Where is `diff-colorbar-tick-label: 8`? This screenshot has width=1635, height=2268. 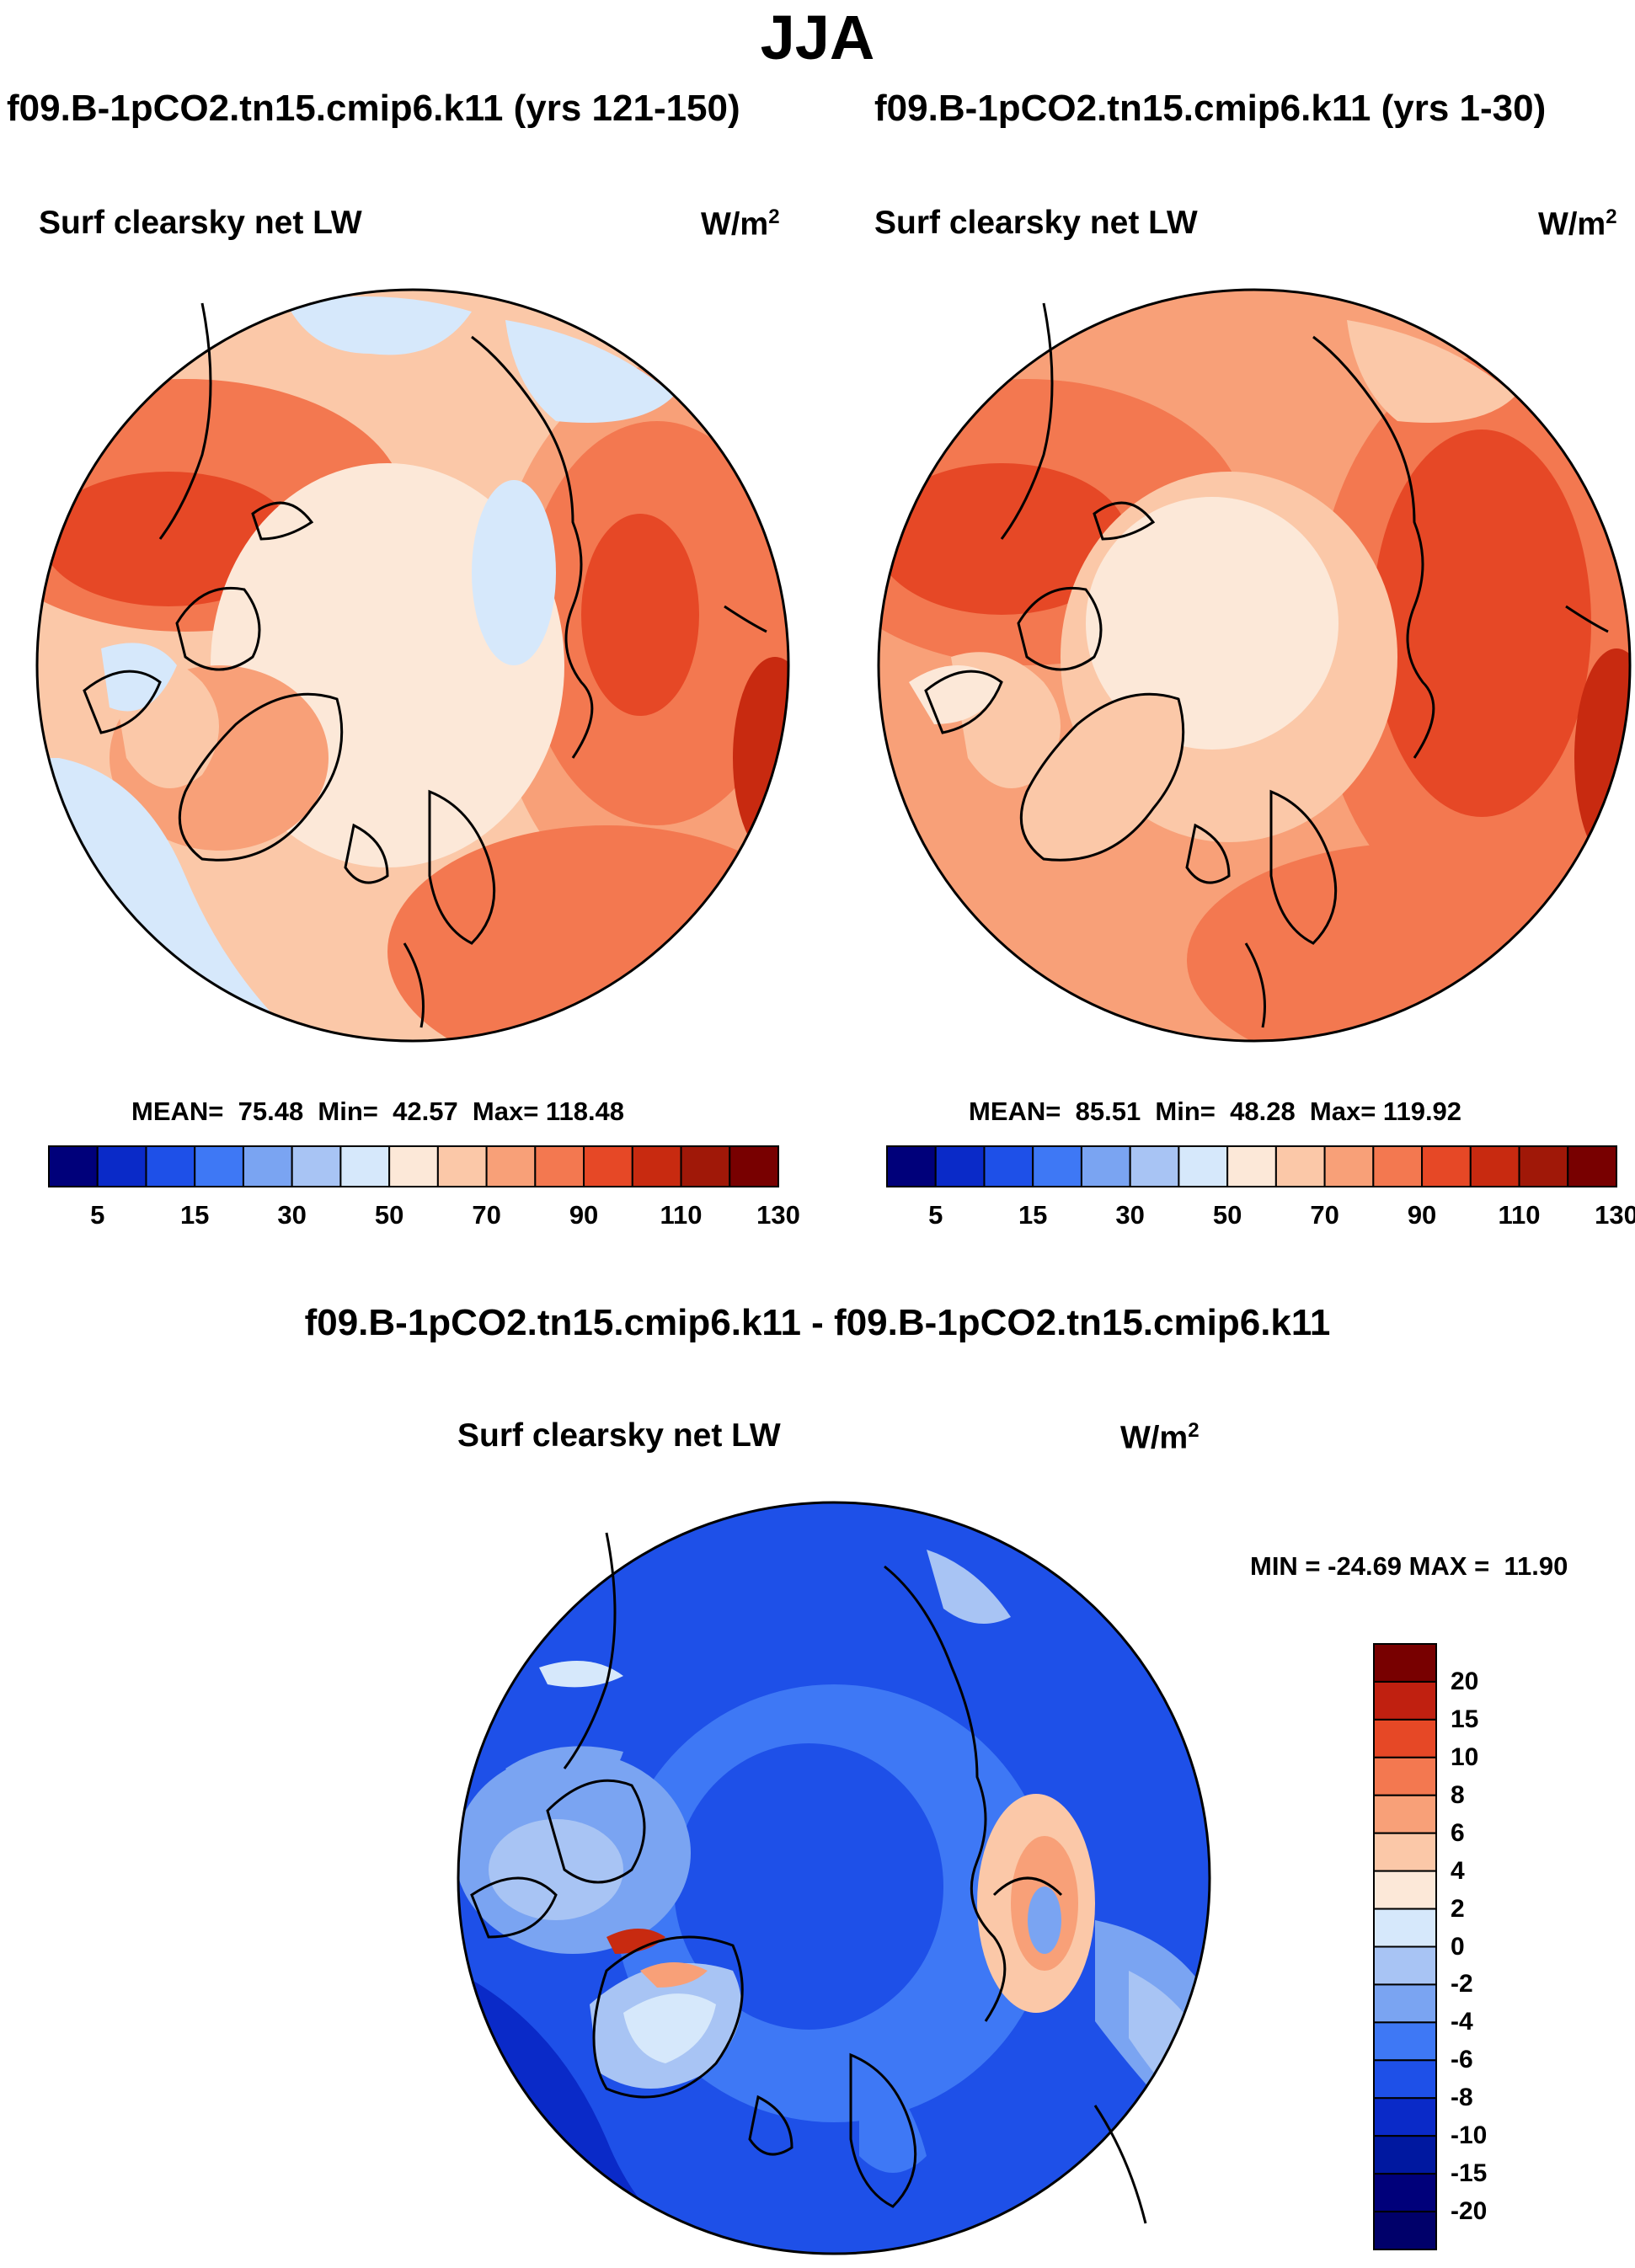 diff-colorbar-tick-label: 8 is located at coordinates (1458, 1794).